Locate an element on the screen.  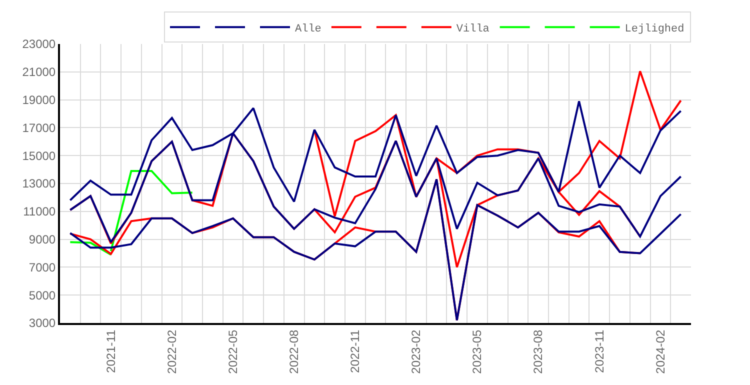
x-tick-label: 2022-05 is located at coordinates (233, 351).